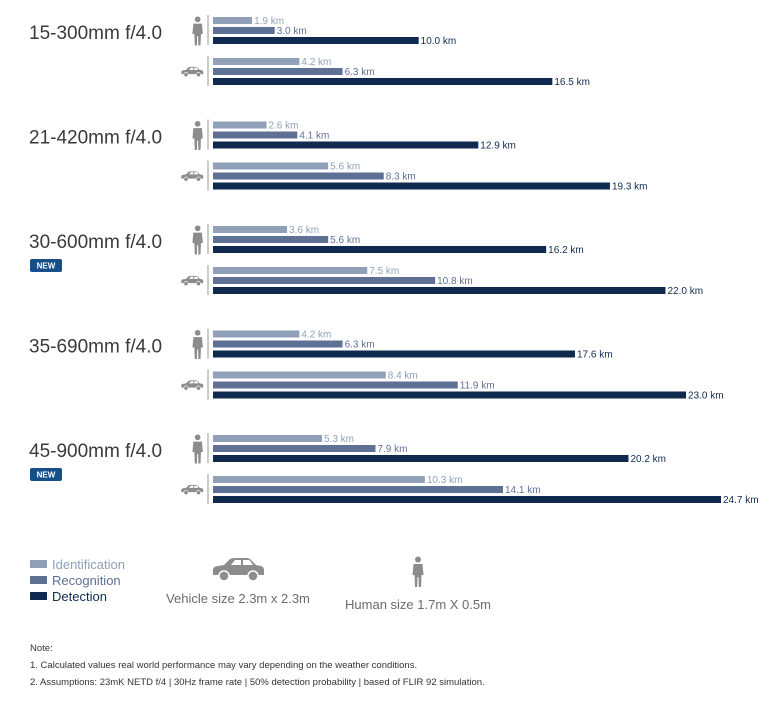 The width and height of the screenshot is (773, 707). I want to click on lens-5-vehicle-recognition-value: 14.1 km, so click(523, 490).